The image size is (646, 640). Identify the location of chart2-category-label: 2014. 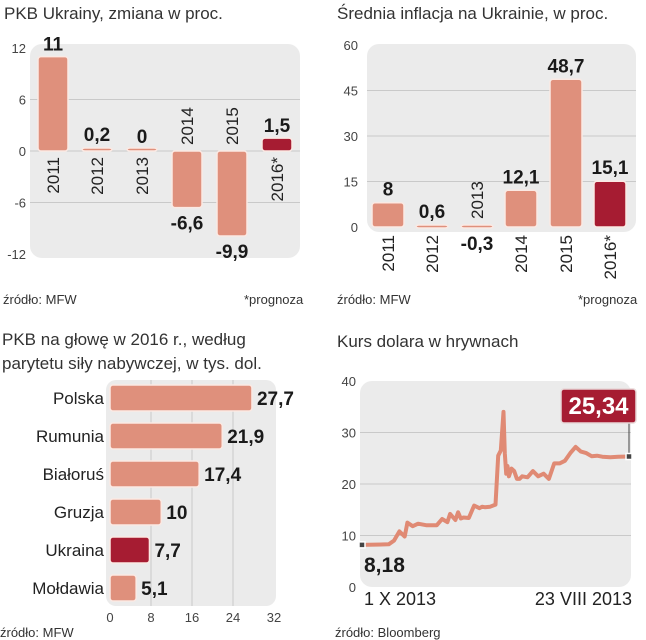
(521, 254).